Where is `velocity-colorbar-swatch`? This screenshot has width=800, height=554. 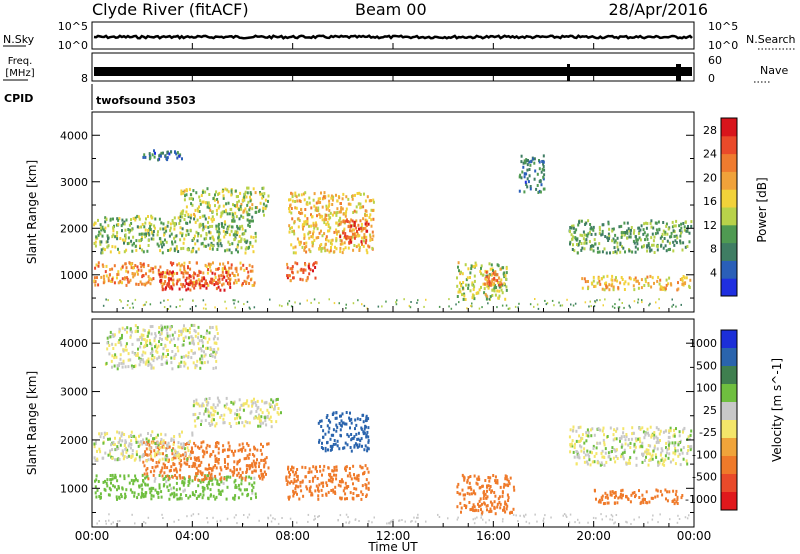
velocity-colorbar-swatch is located at coordinates (729, 429).